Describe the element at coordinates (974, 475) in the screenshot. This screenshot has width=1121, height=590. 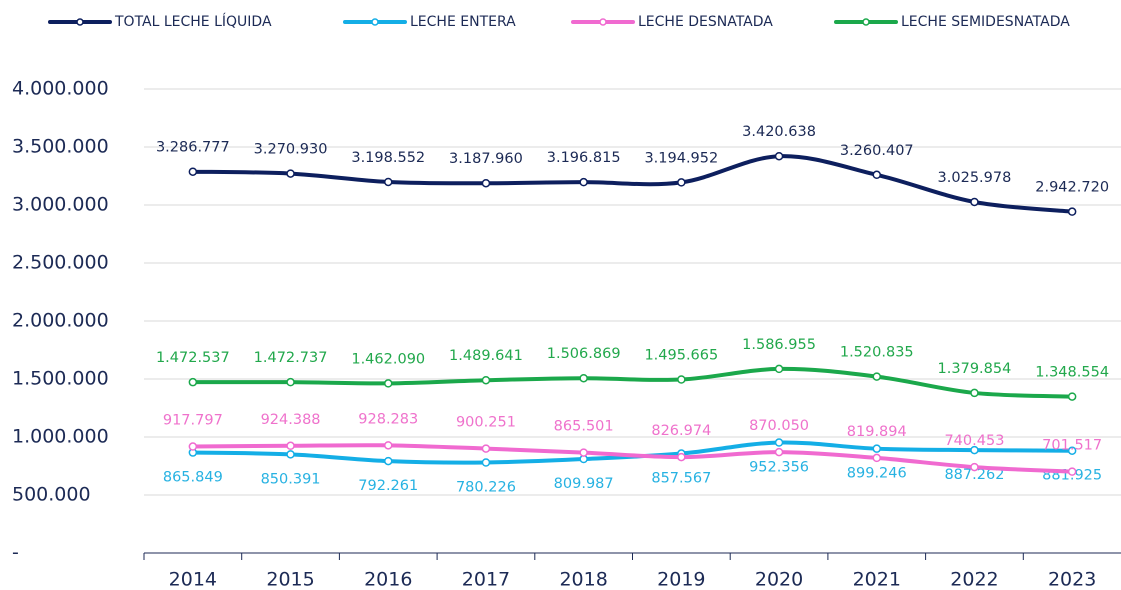
I see `data-label: 887.262` at that location.